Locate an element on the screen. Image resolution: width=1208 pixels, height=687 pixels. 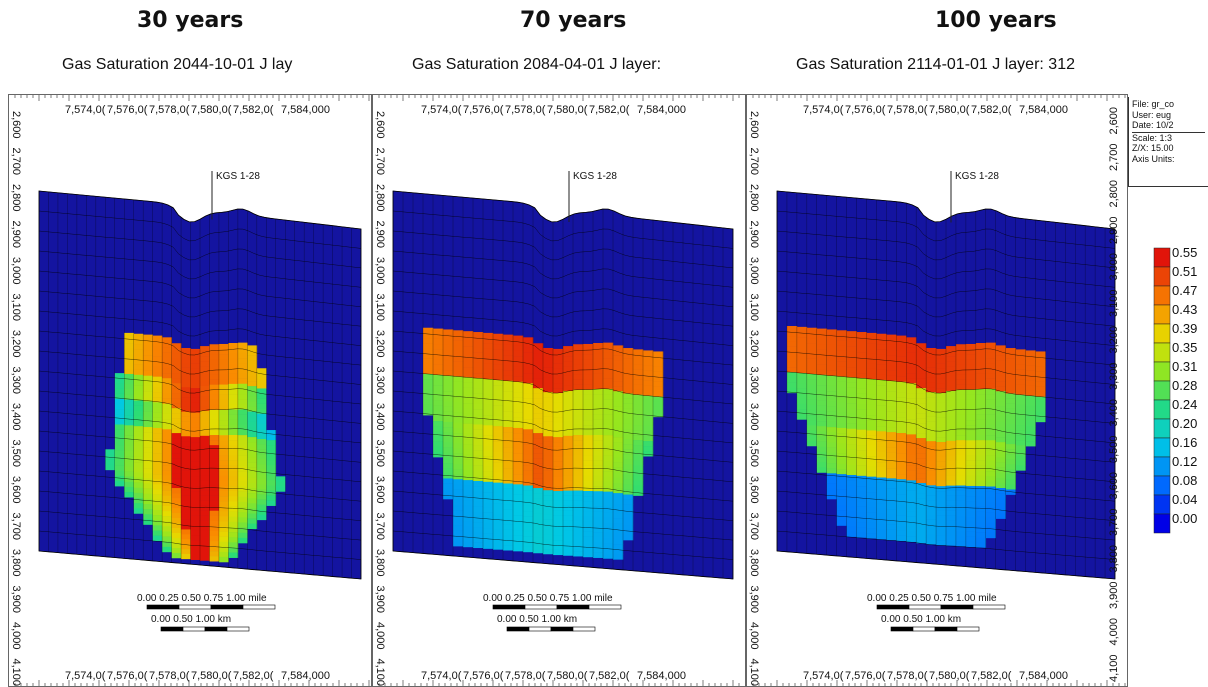
y-tick-label: 3,600 is located at coordinates (16, 490).